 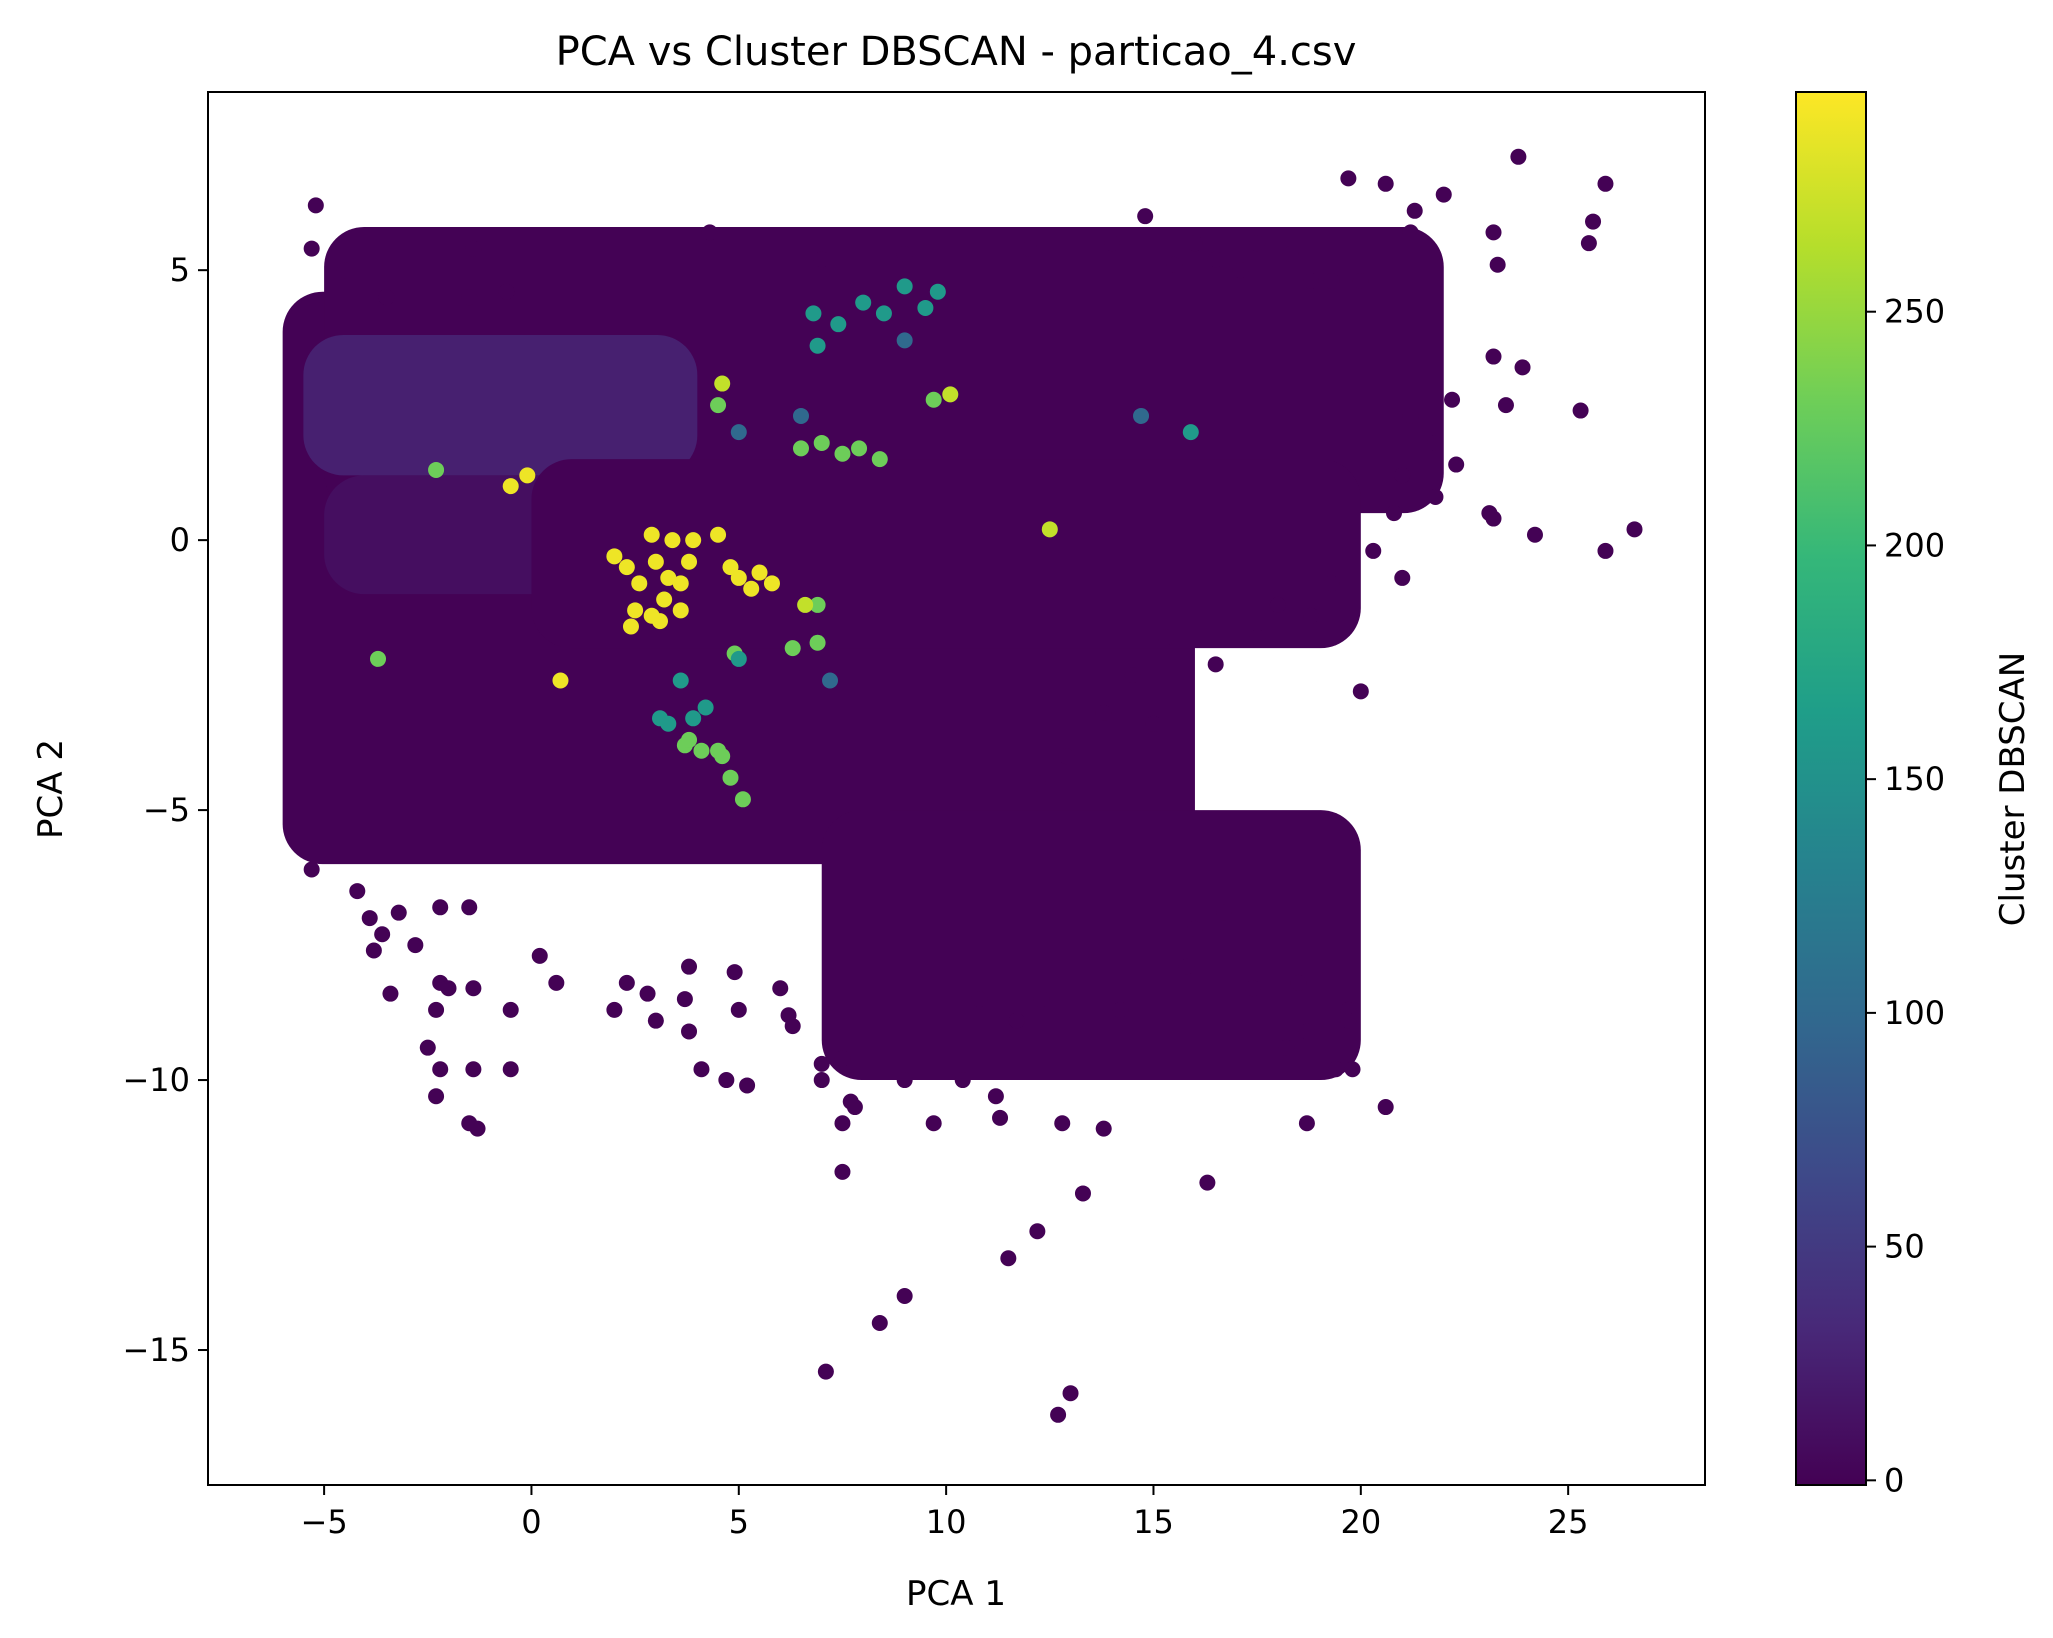 What do you see at coordinates (180, 540) in the screenshot?
I see `y-tick-label: 0` at bounding box center [180, 540].